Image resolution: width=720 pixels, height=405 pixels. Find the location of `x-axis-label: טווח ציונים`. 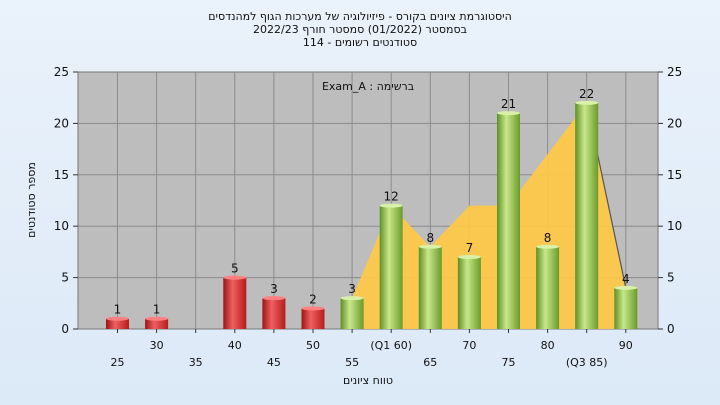

x-axis-label: טווח ציונים is located at coordinates (368, 380).